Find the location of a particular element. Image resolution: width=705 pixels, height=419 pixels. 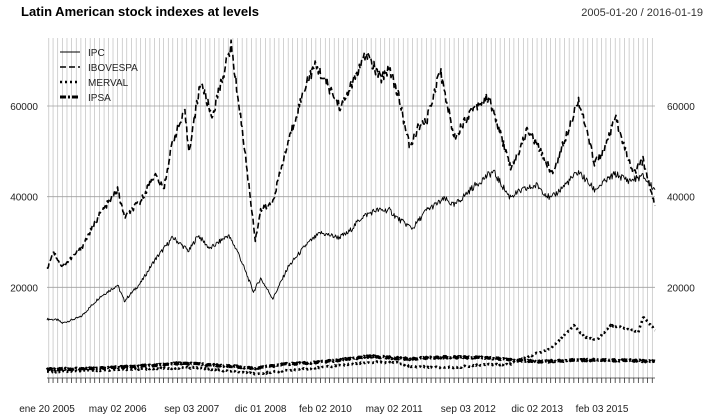

chart-title: Latin American stock indexes at levels is located at coordinates (140, 11).